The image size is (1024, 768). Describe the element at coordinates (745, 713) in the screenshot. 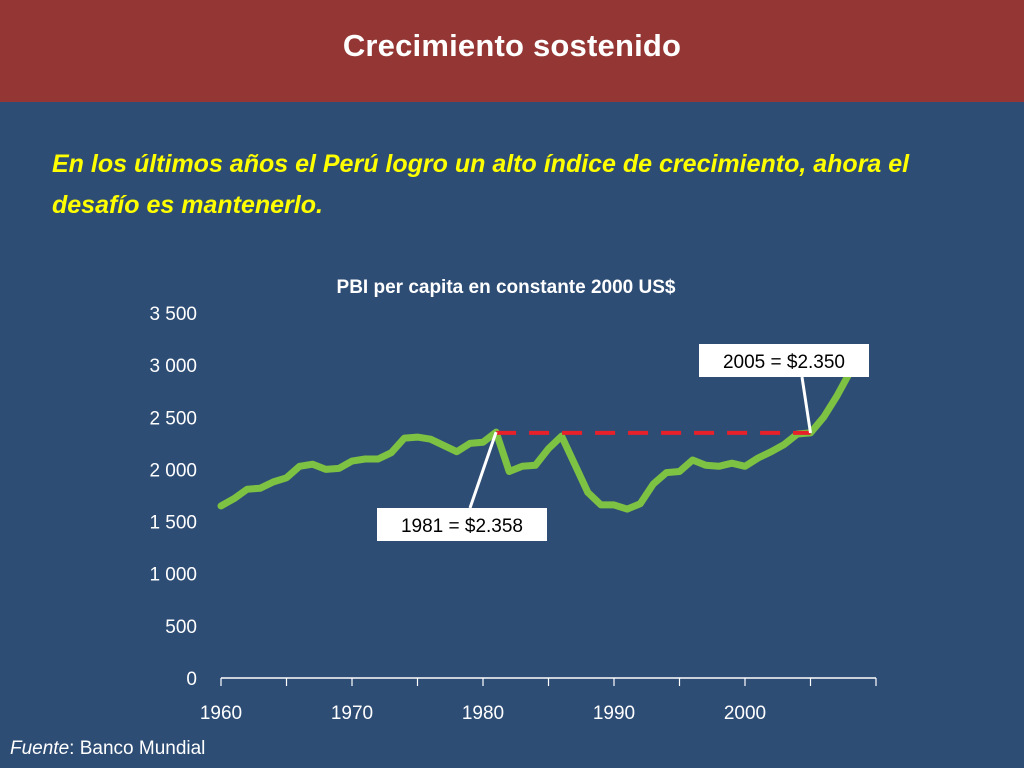

I see `x-tick-label: 2000` at that location.